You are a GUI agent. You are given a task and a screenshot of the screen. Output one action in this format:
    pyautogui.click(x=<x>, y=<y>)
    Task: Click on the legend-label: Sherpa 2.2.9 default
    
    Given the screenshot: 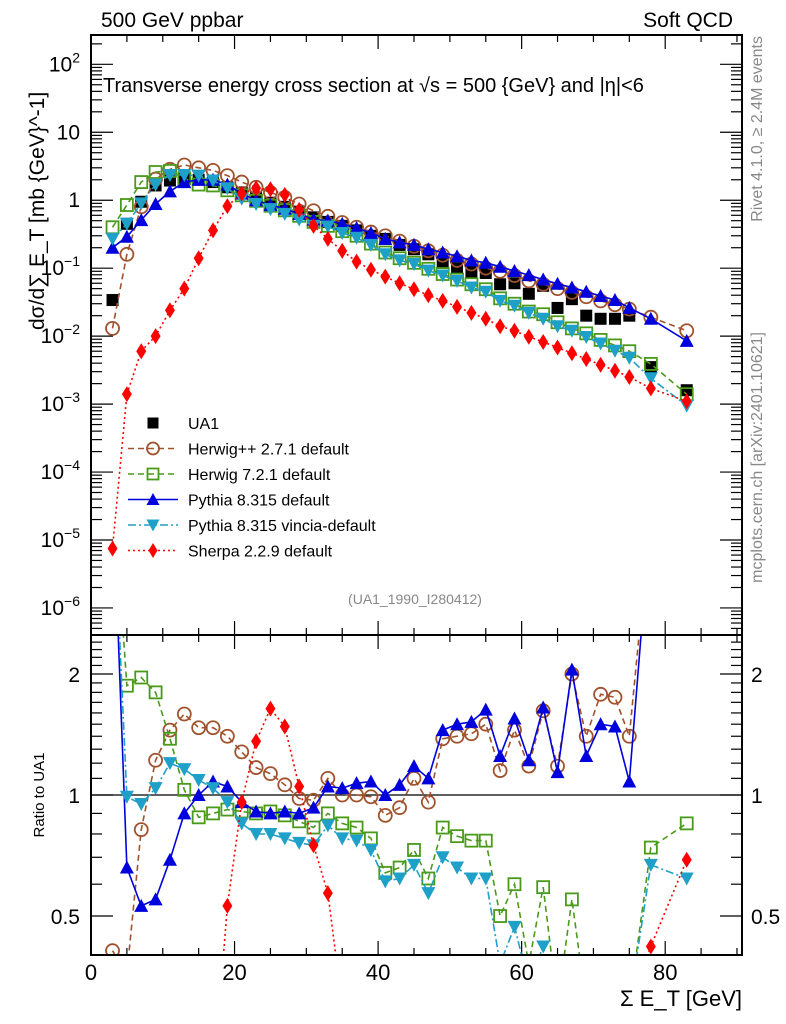 What is the action you would take?
    pyautogui.click(x=260, y=552)
    